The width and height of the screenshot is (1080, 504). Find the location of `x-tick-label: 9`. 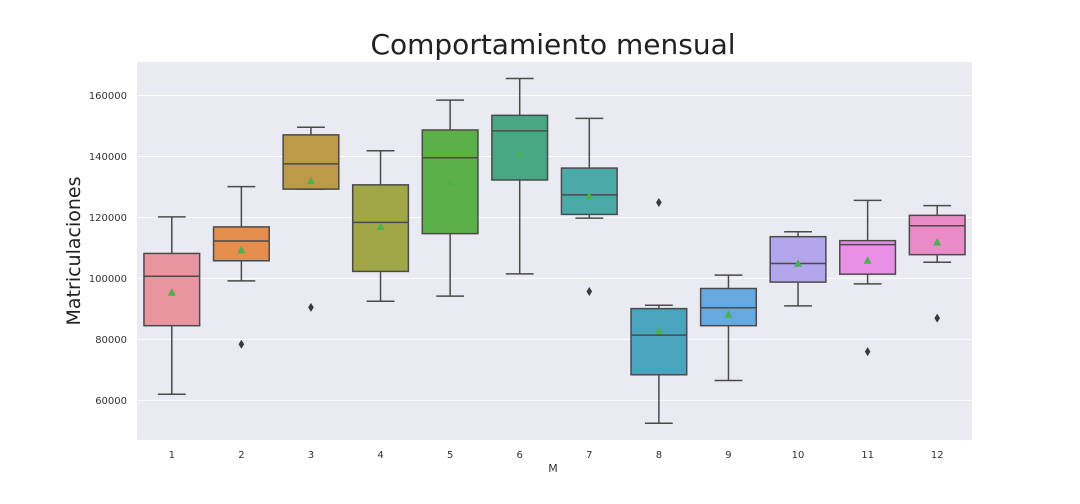

x-tick-label: 9 is located at coordinates (728, 455).